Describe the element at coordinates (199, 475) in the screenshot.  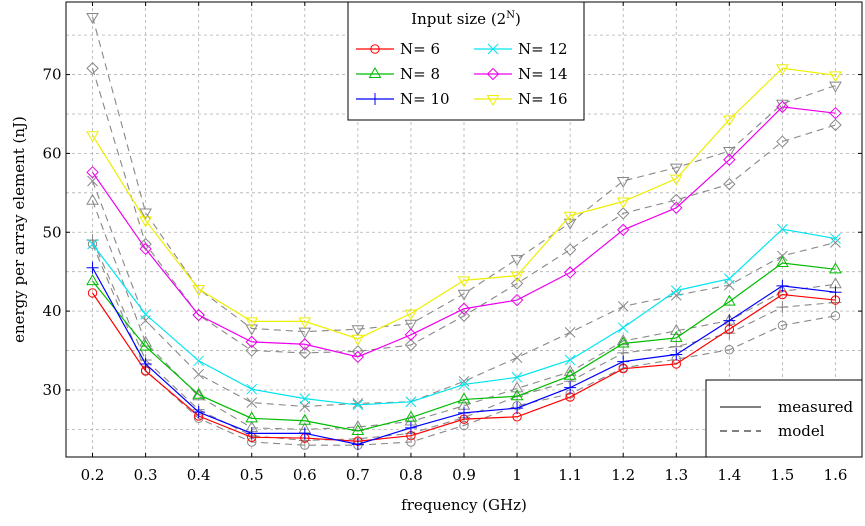
I see `x-tick-label: 0.4` at that location.